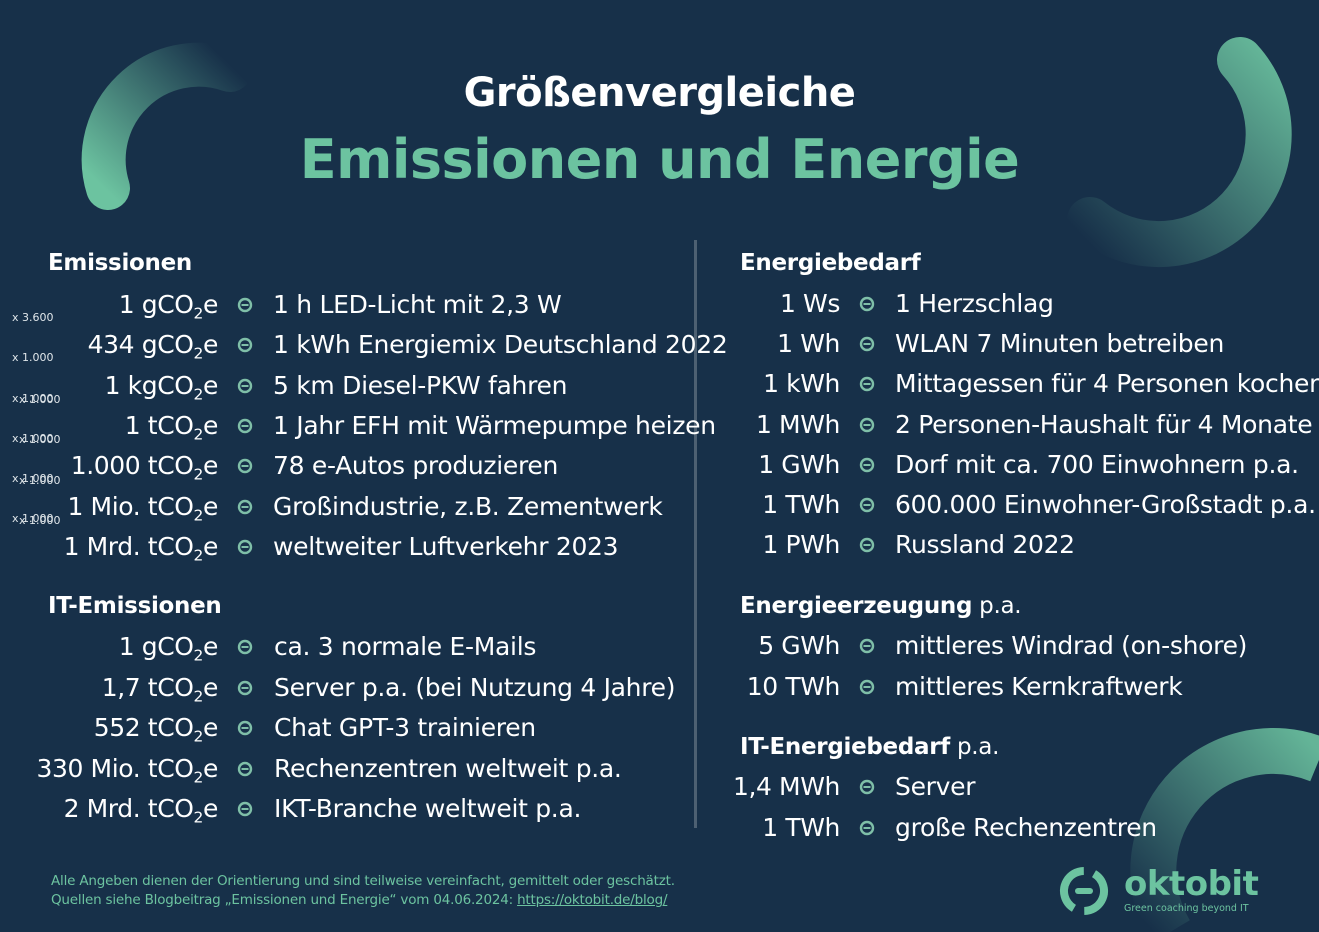 This screenshot has height=932, width=1319. I want to click on row-description: 78 e-Autos produzieren, so click(416, 466).